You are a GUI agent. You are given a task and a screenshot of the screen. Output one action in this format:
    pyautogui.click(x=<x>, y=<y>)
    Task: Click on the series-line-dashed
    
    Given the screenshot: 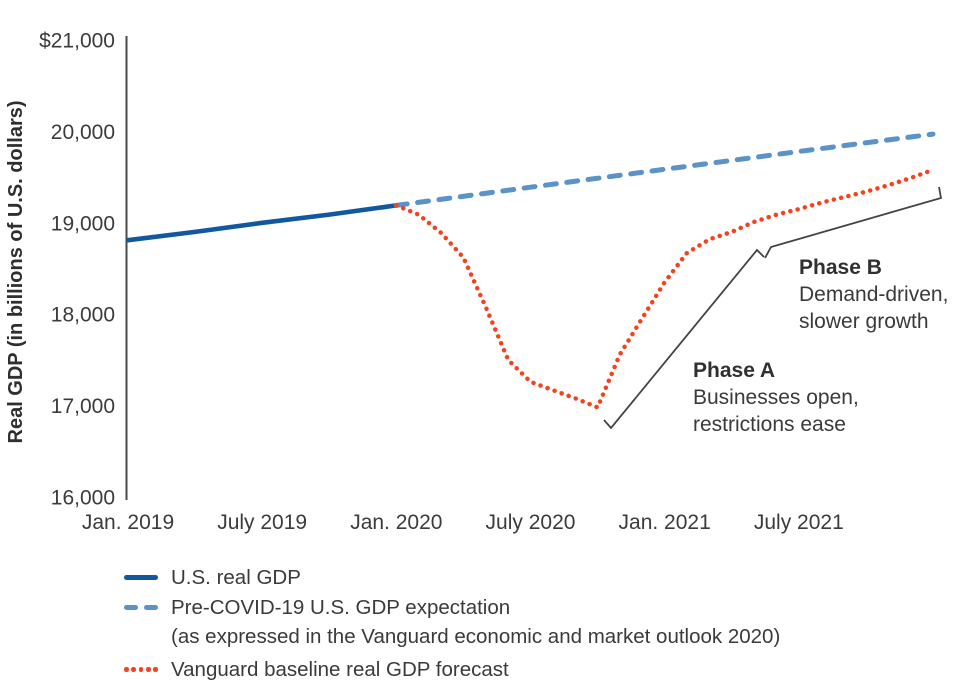 What is the action you would take?
    pyautogui.click(x=664, y=169)
    